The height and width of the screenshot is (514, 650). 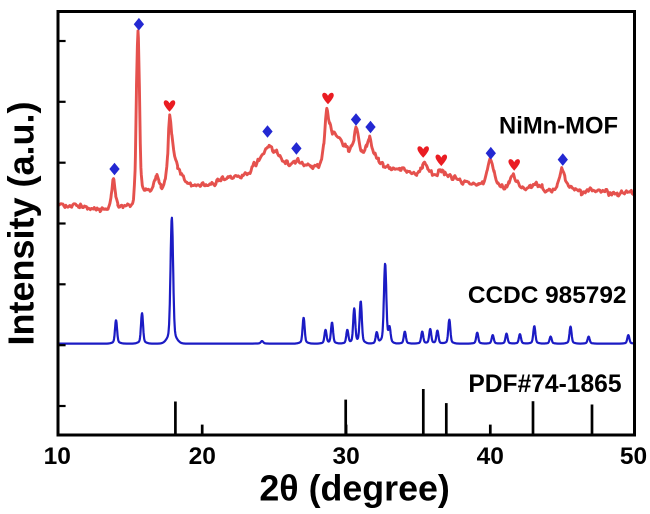 What do you see at coordinates (633, 456) in the screenshot?
I see `svg-text: 50` at bounding box center [633, 456].